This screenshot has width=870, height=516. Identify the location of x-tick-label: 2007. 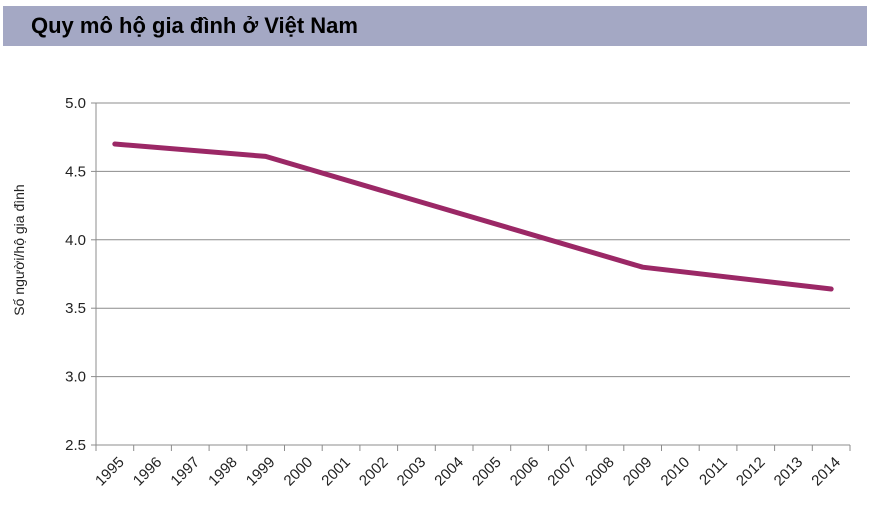
(562, 472).